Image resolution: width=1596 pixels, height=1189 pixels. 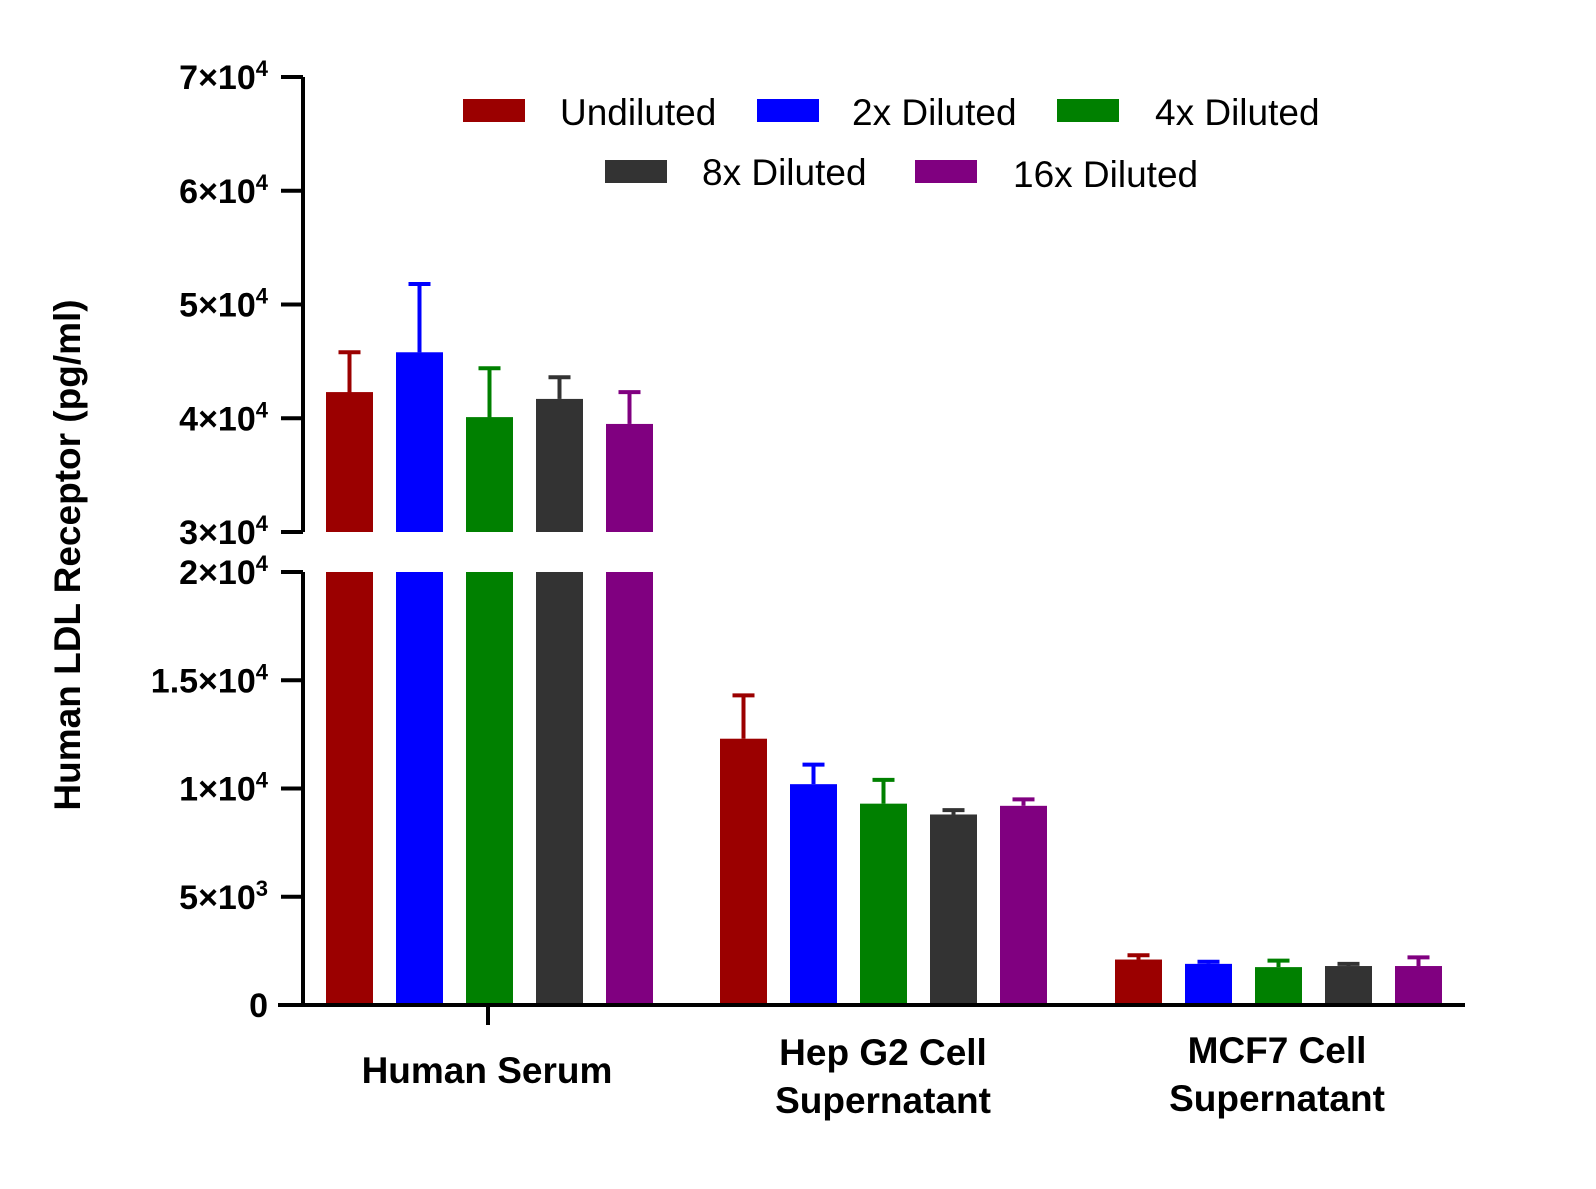 I want to click on x-category-label: Human Serum, so click(x=487, y=1070).